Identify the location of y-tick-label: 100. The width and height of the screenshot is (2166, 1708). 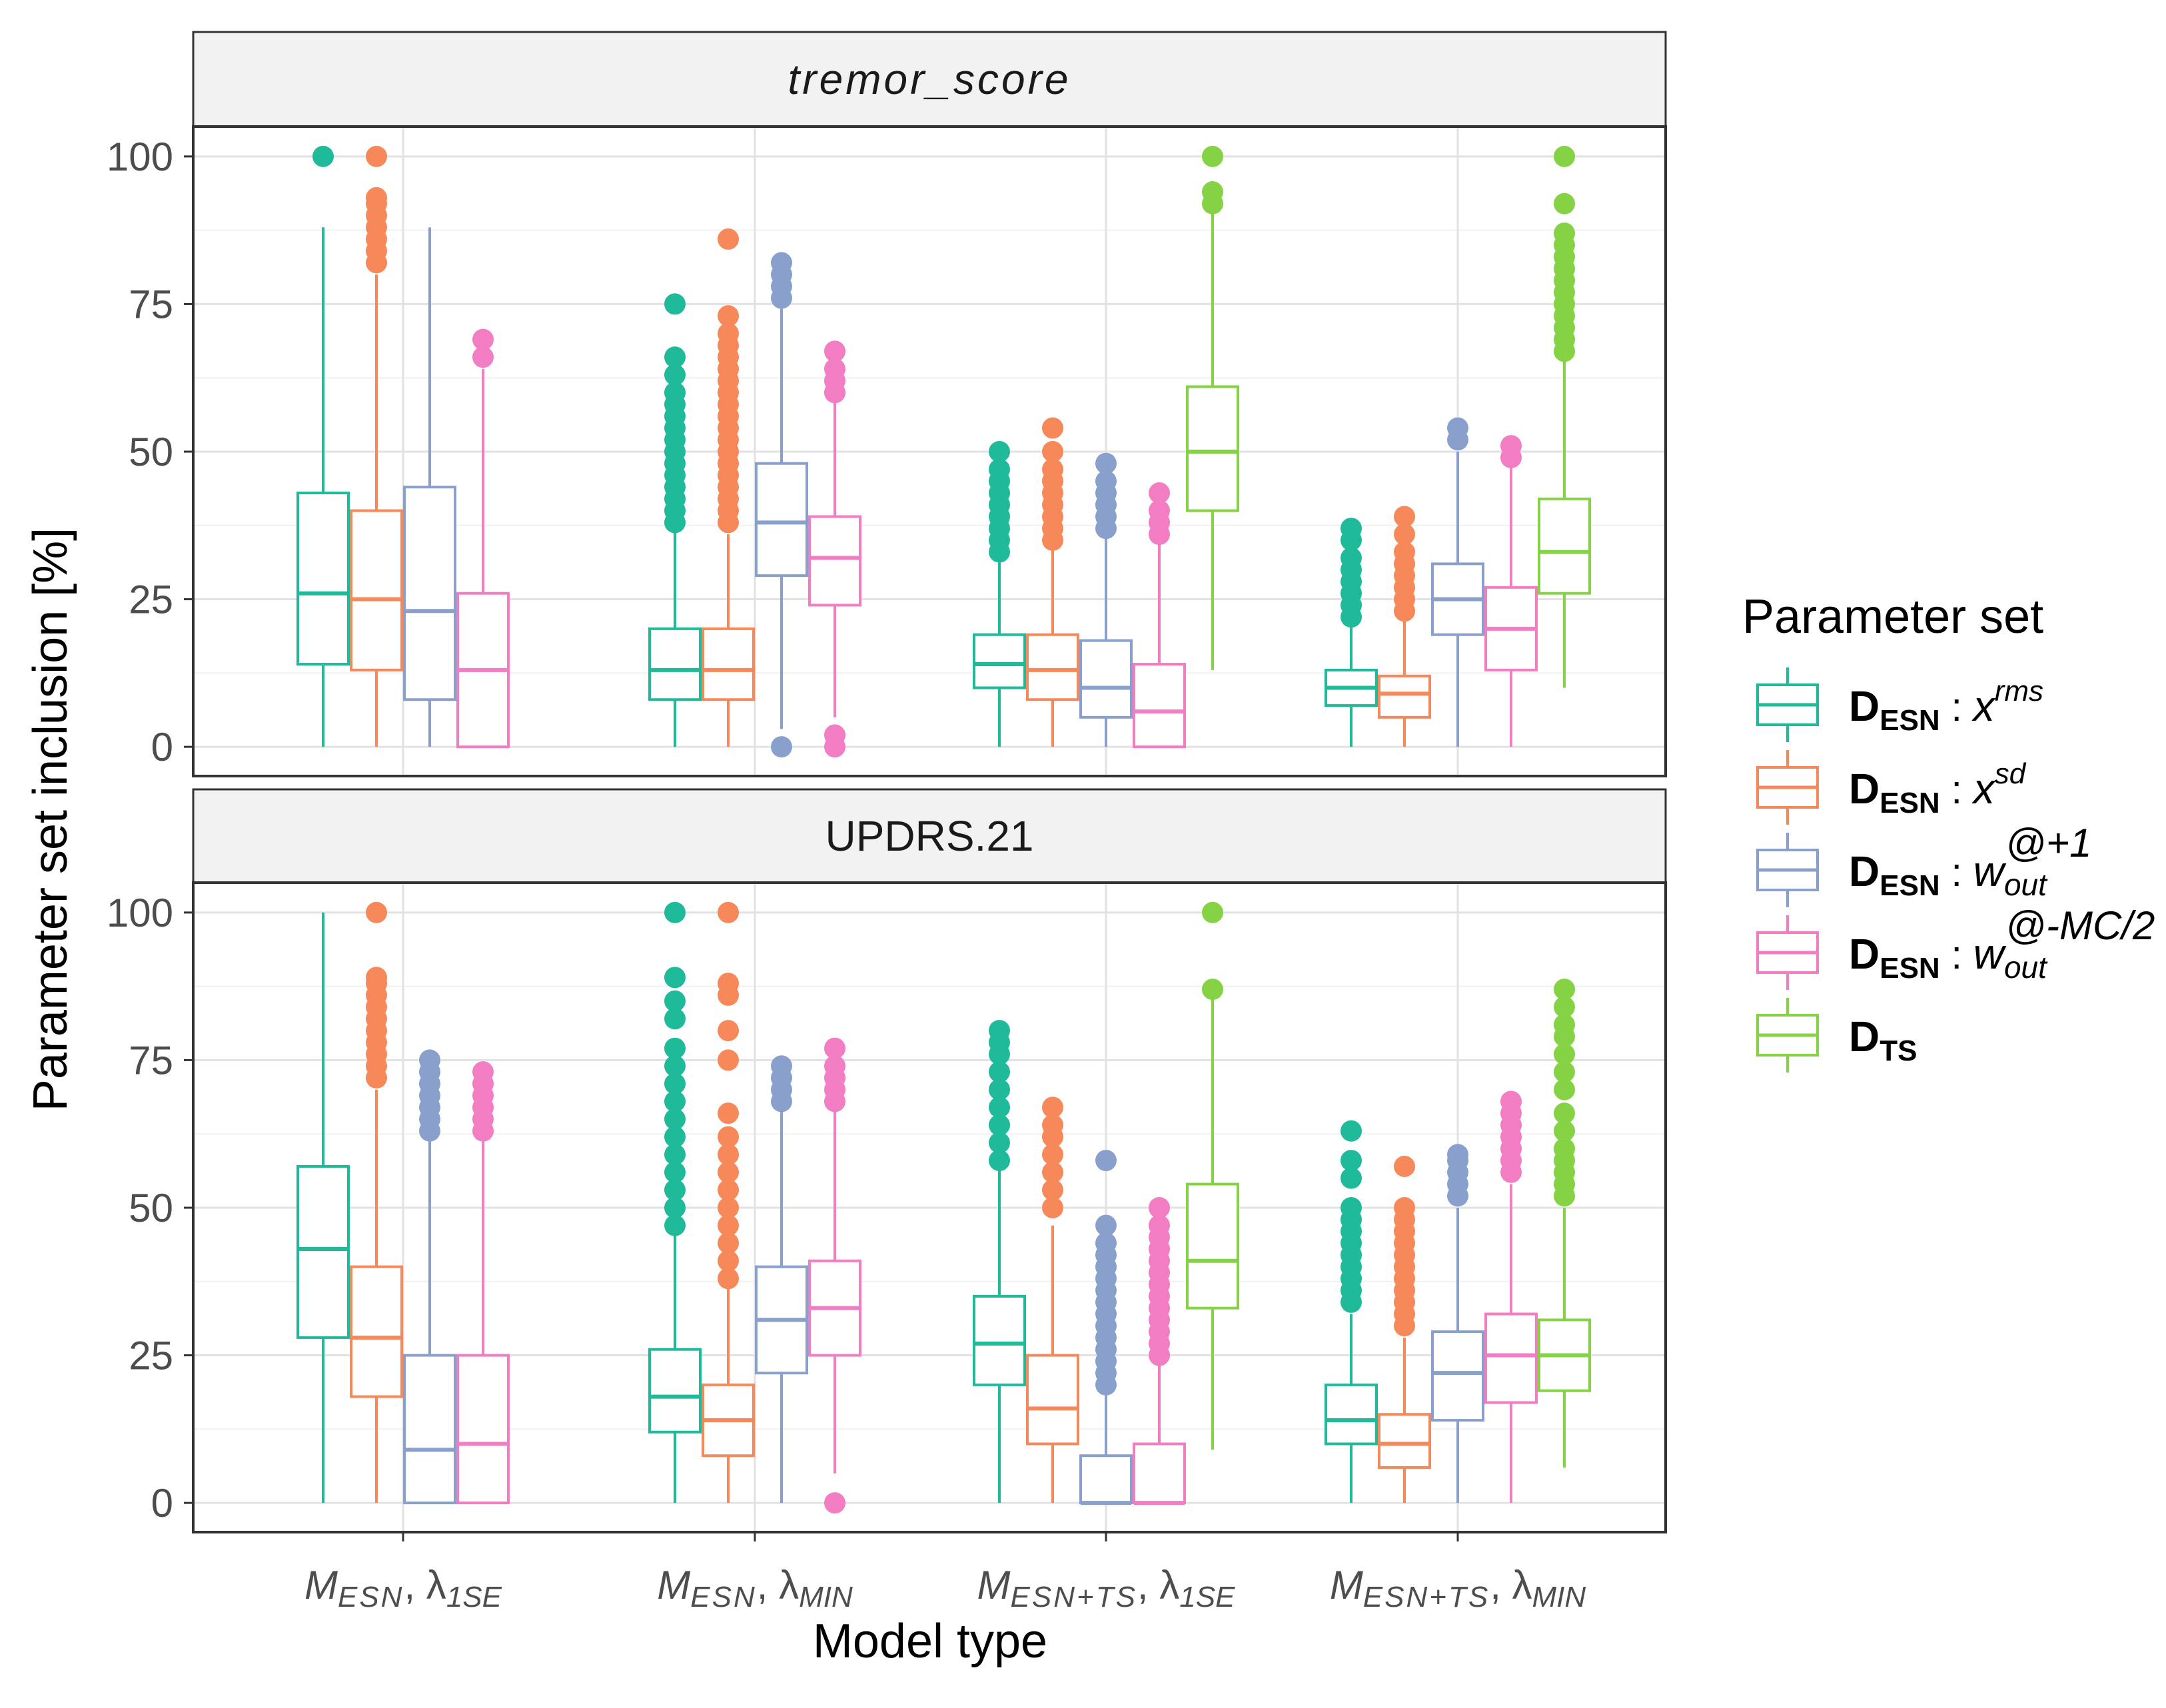
(140, 157).